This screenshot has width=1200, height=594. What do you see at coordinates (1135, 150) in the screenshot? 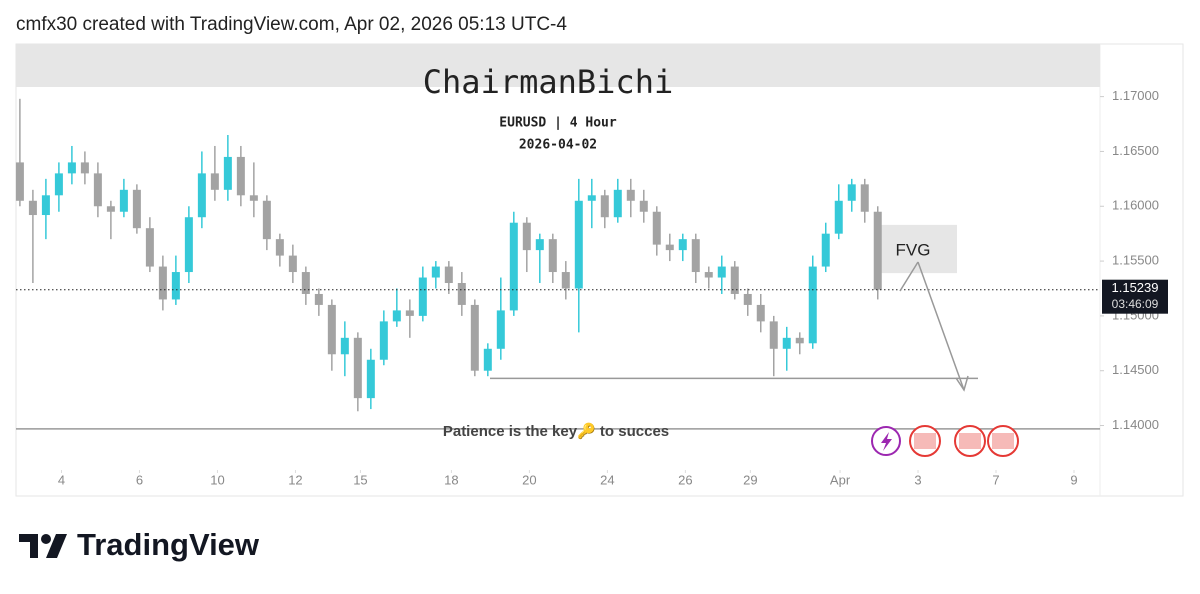
I see `y-tick-label: 1.16500` at bounding box center [1135, 150].